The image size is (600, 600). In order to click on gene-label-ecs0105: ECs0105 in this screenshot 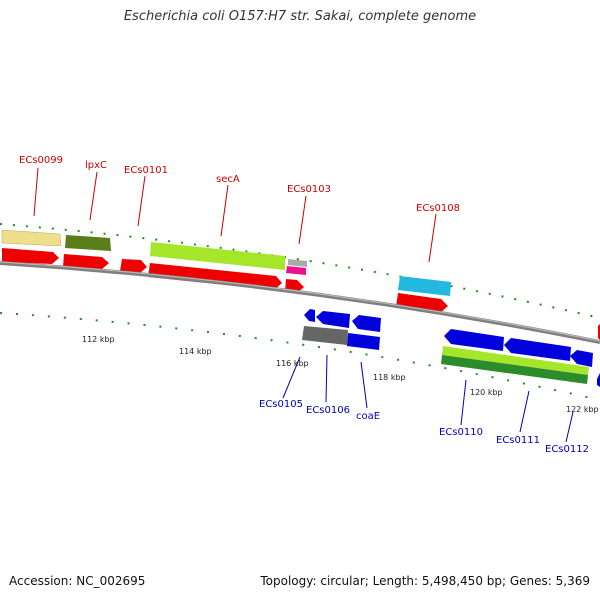, I will do `click(281, 404)`.